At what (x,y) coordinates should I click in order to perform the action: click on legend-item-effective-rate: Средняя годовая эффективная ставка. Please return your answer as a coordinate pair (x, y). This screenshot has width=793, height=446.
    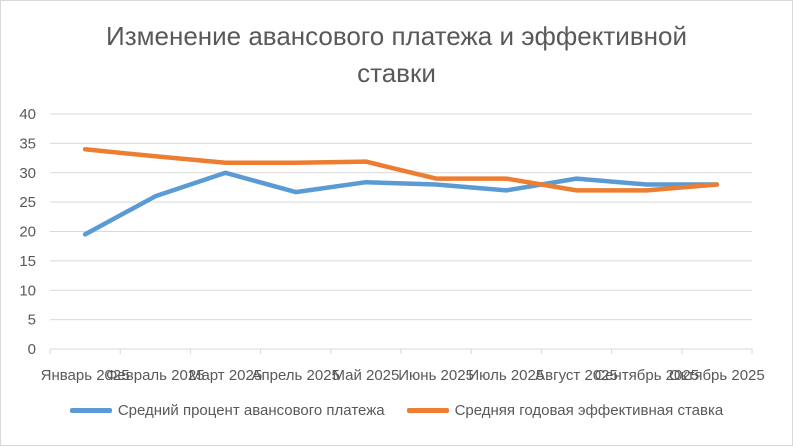
    Looking at the image, I should click on (565, 410).